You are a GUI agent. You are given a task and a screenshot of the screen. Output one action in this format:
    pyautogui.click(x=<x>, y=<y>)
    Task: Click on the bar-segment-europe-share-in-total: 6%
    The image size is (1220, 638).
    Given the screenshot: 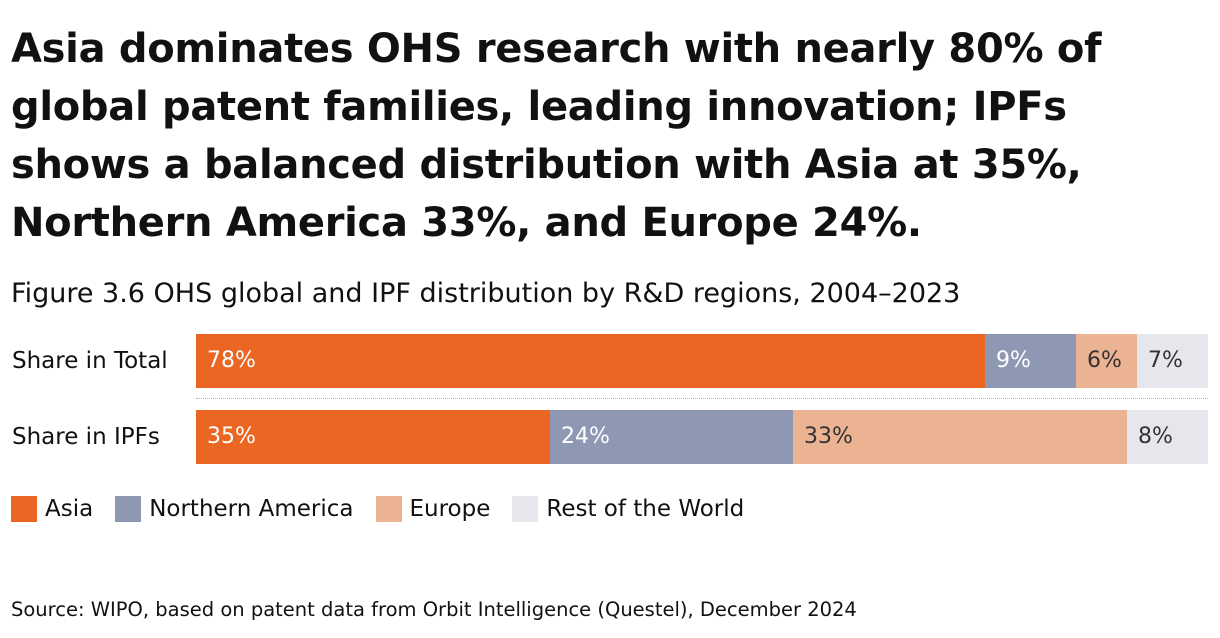 What is the action you would take?
    pyautogui.click(x=1106, y=361)
    